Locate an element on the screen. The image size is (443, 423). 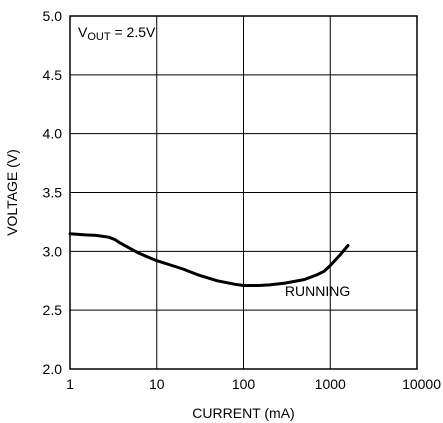
y-axis-label: VOLTAGE (V) is located at coordinates (12, 192).